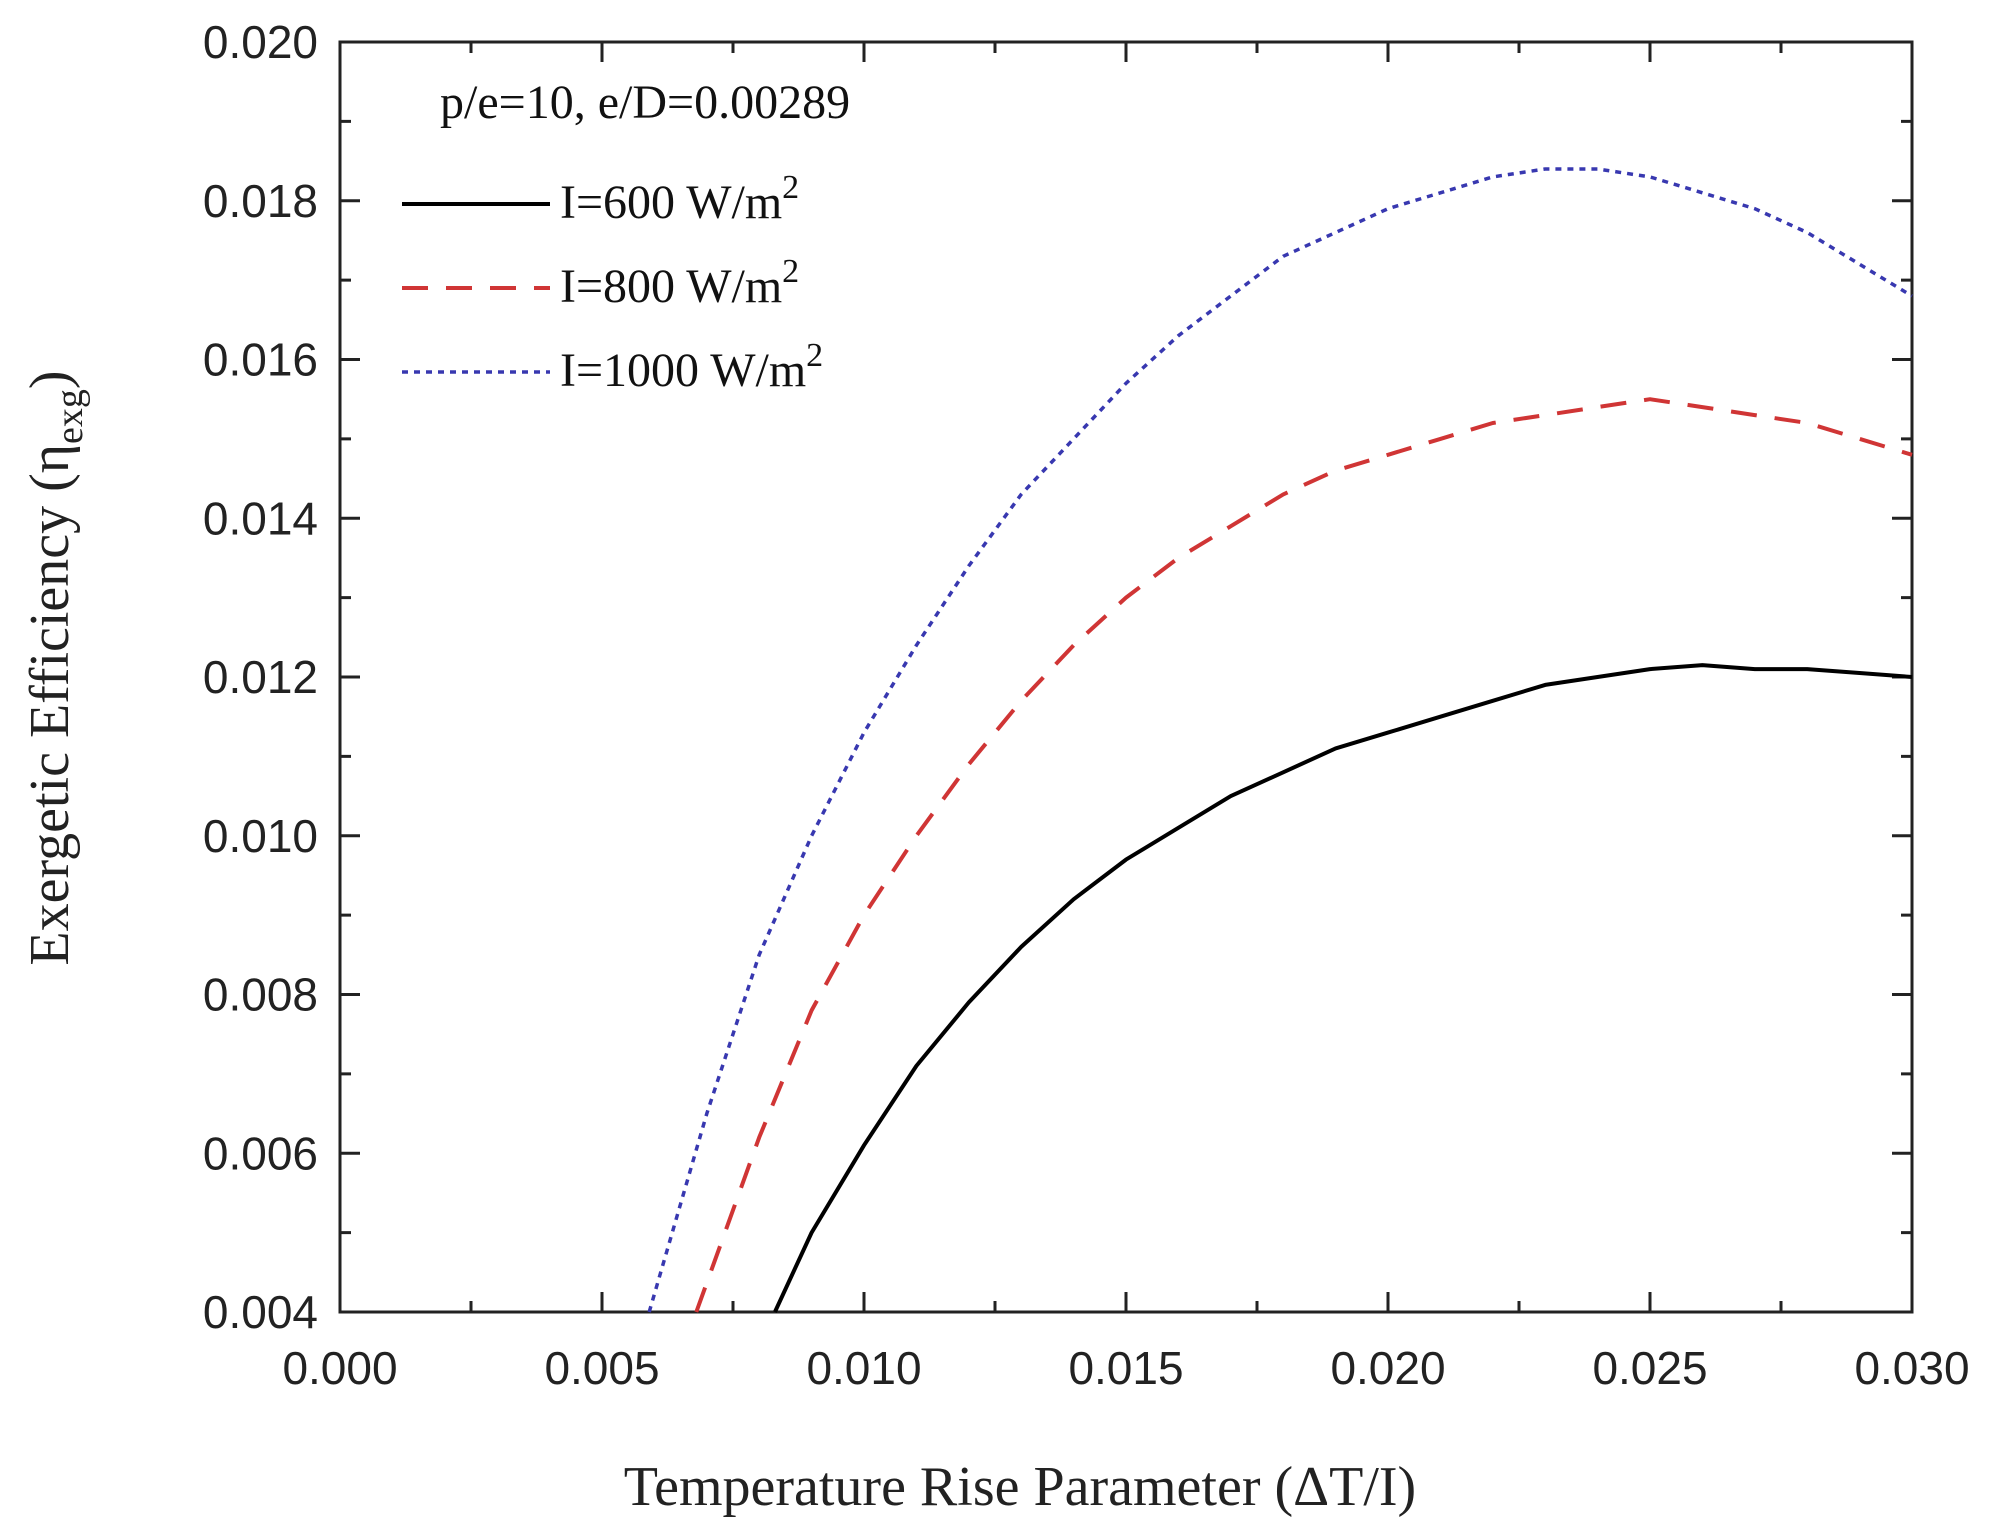  What do you see at coordinates (1020, 1487) in the screenshot?
I see `x-axis-title: Temperature Rise Parameter (ΔT/I)` at bounding box center [1020, 1487].